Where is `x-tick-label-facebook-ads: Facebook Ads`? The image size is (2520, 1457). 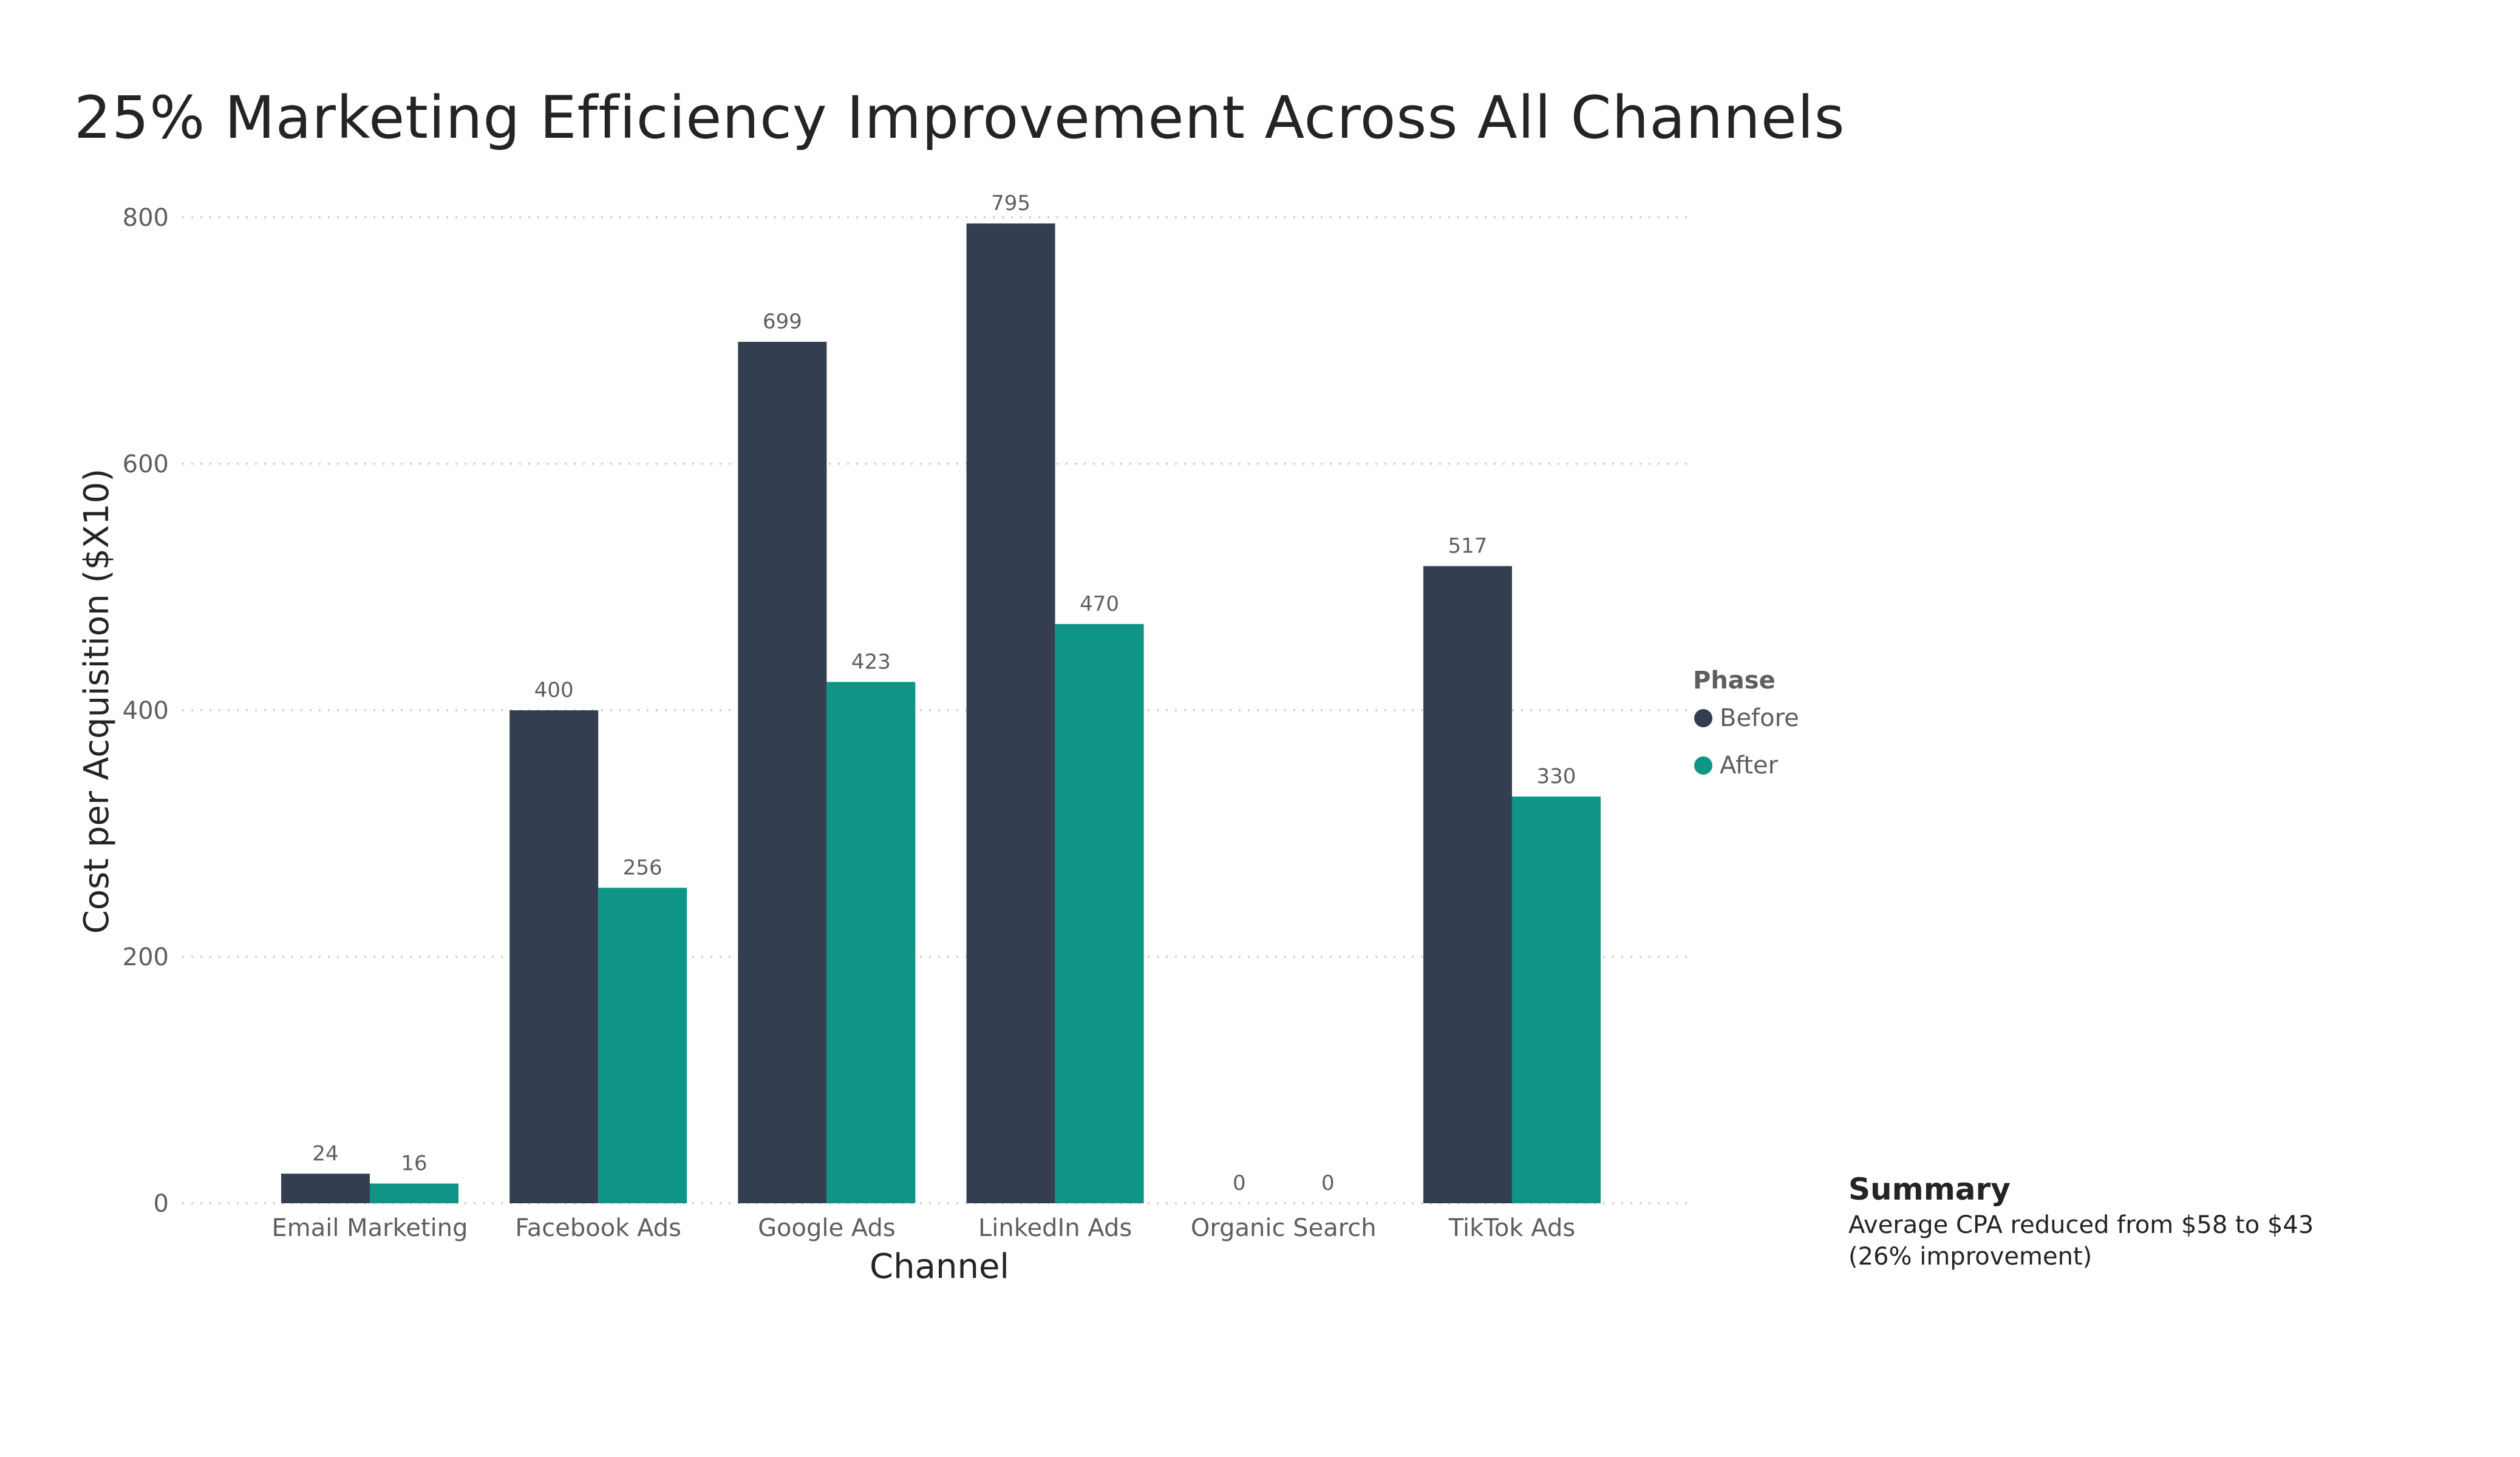
x-tick-label-facebook-ads: Facebook Ads is located at coordinates (598, 1228).